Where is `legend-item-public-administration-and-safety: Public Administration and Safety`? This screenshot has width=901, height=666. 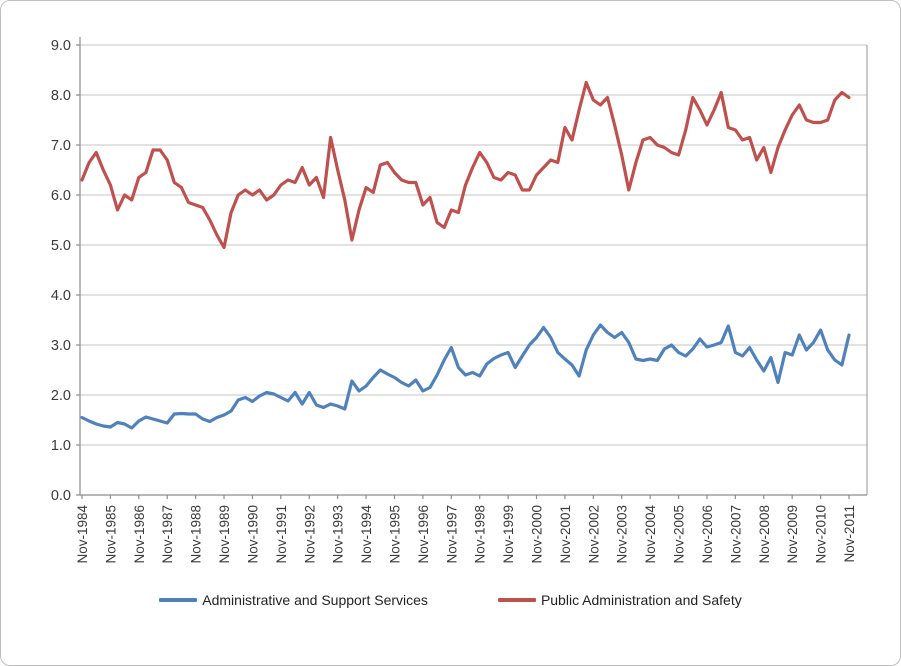
legend-item-public-administration-and-safety: Public Administration and Safety is located at coordinates (619, 600).